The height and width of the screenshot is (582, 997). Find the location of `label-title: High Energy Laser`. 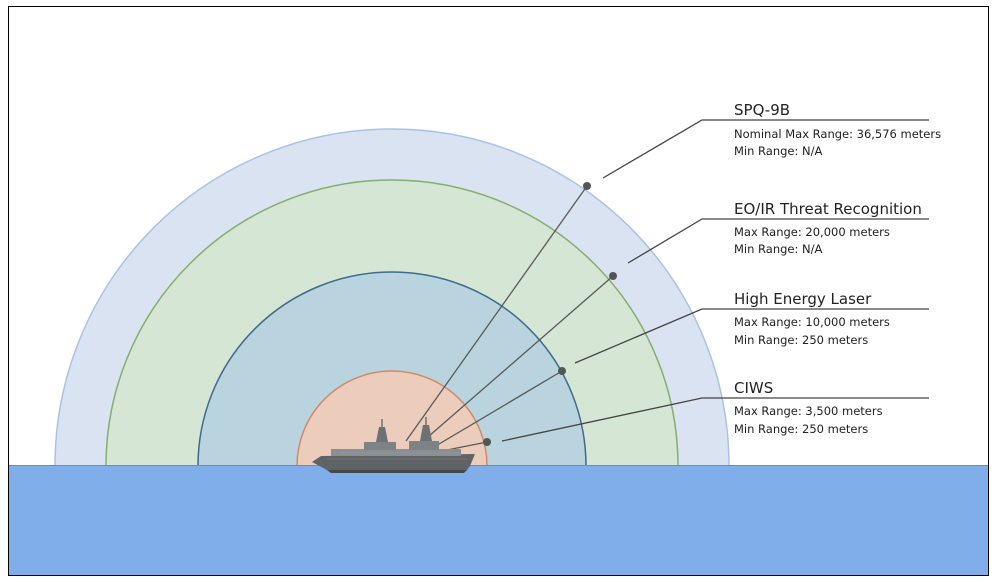

label-title: High Energy Laser is located at coordinates (803, 299).